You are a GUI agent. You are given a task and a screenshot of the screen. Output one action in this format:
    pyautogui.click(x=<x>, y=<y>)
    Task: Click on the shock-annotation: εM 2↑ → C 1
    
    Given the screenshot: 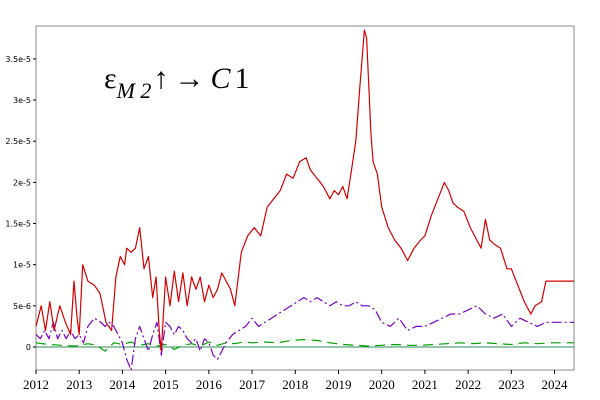 What is the action you would take?
    pyautogui.click(x=176, y=82)
    